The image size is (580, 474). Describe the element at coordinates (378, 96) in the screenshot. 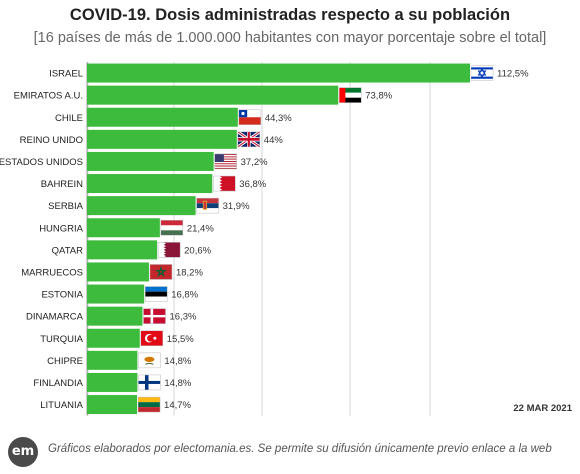

I see `value-label: 73,8%` at that location.